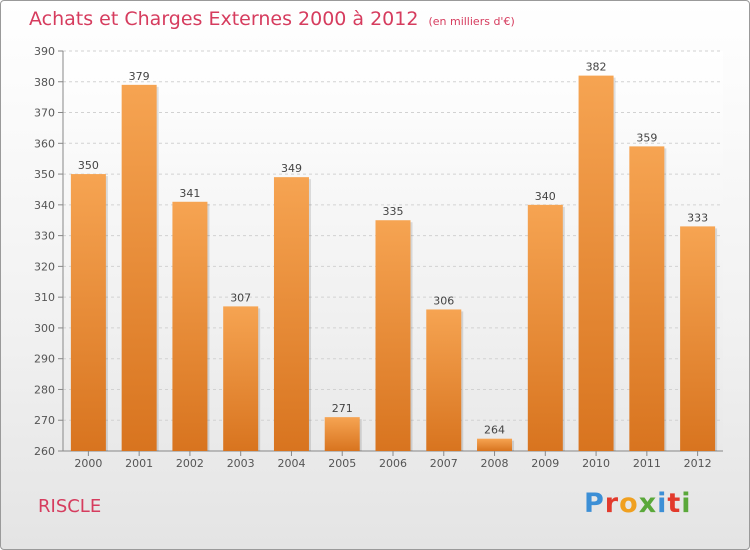 This screenshot has width=750, height=550. I want to click on x-tick-label: 2008, so click(495, 463).